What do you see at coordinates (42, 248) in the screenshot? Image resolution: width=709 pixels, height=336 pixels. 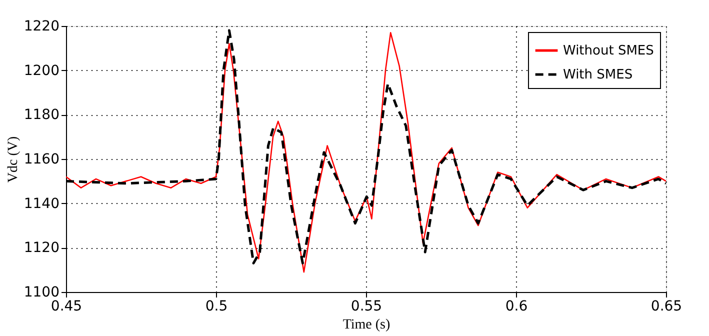 I see `y-tick-label: 1120` at bounding box center [42, 248].